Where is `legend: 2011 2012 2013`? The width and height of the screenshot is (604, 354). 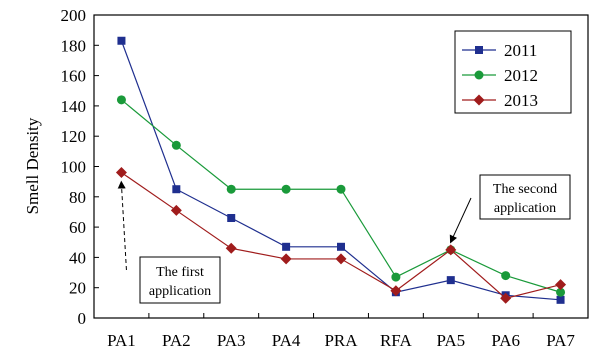
legend: 2011 2012 2013 is located at coordinates (513, 72).